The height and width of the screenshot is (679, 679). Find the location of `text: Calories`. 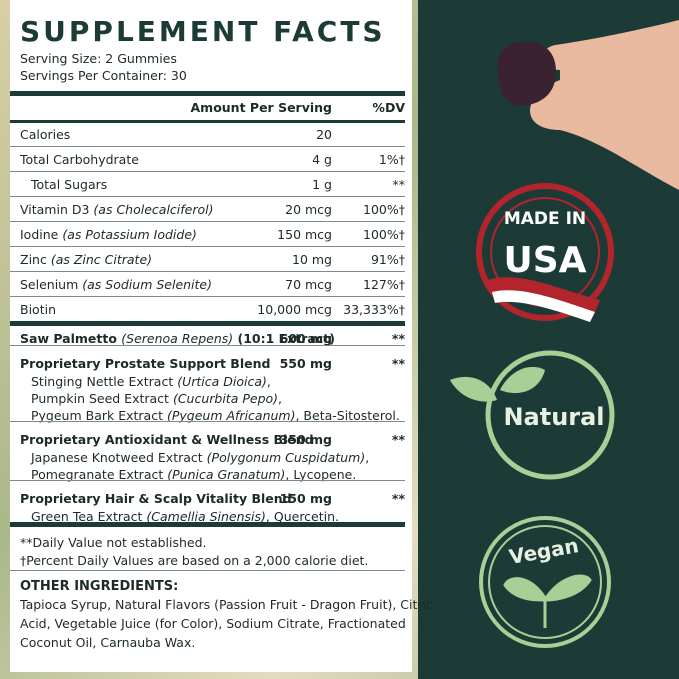

text: Calories is located at coordinates (45, 134).